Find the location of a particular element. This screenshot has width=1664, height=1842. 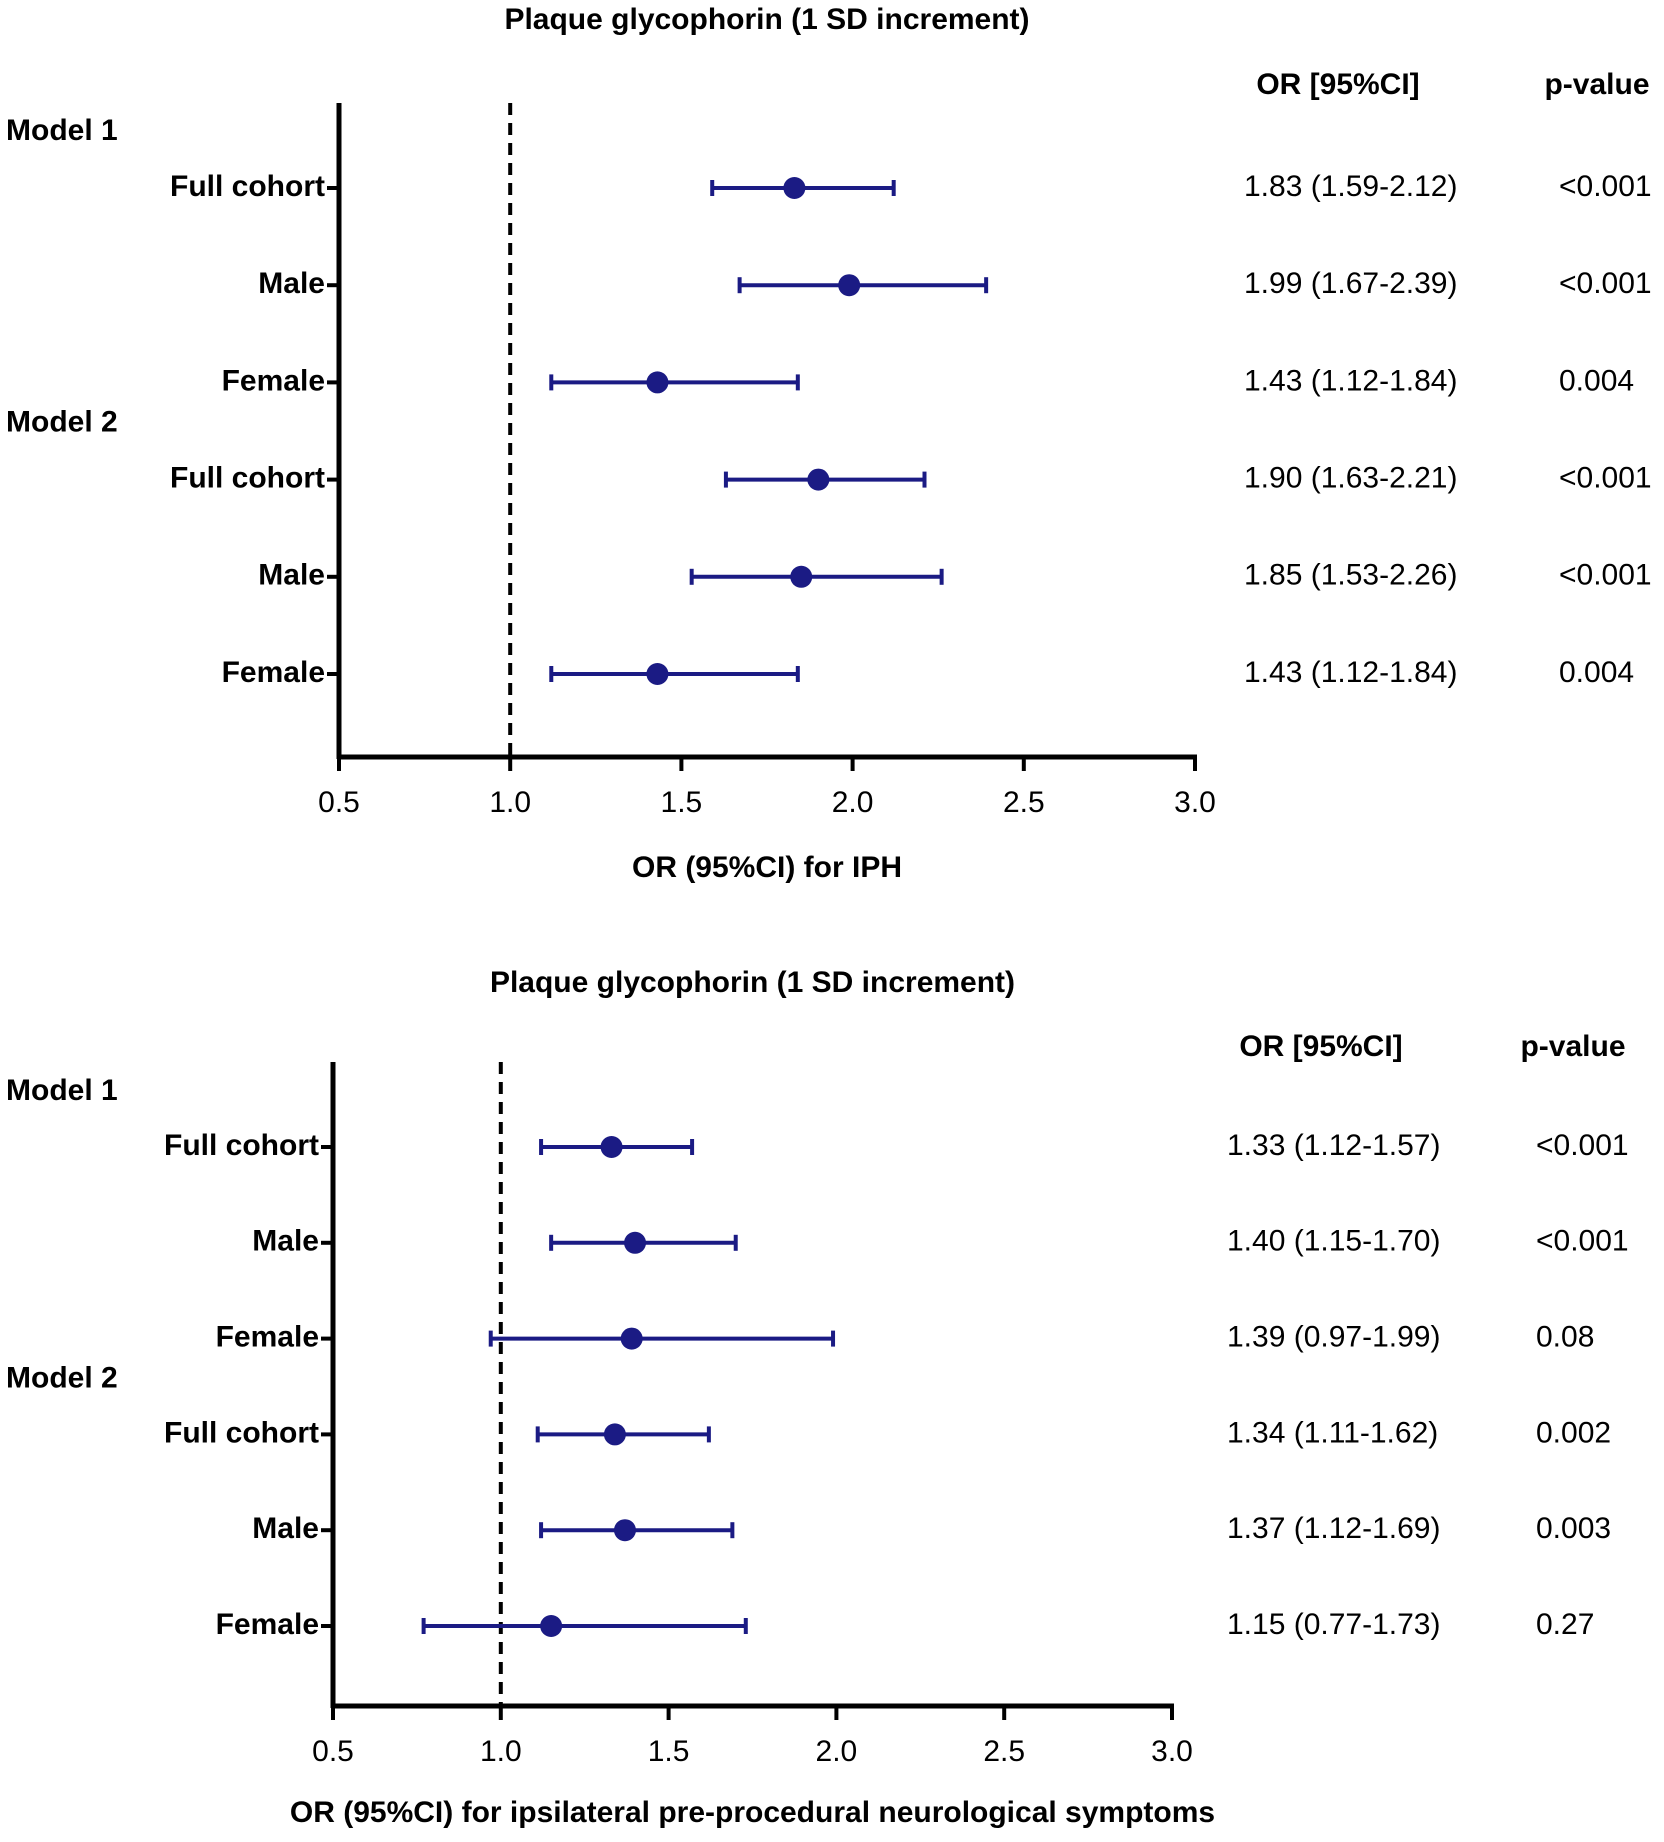

p-value-text: 0.003 is located at coordinates (1573, 1528).